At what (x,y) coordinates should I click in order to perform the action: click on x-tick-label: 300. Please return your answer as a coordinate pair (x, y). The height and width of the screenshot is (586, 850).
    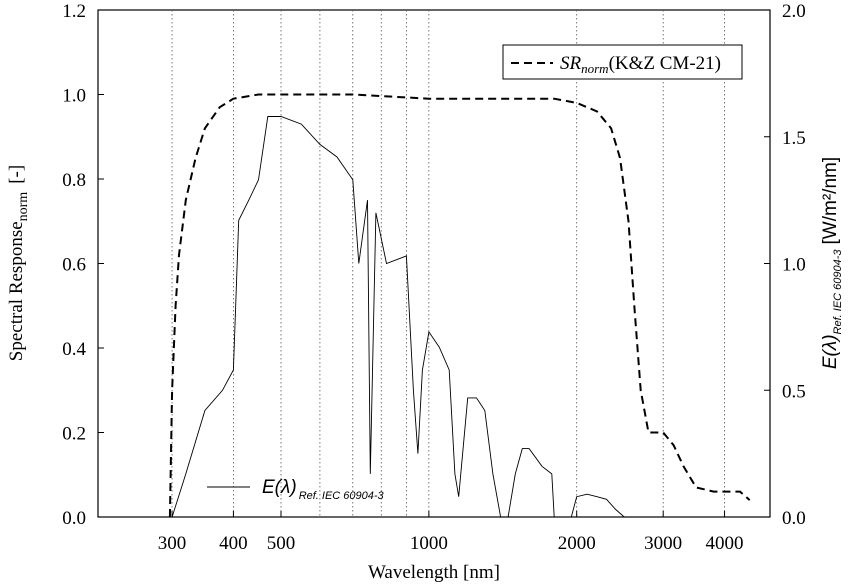
    Looking at the image, I should click on (172, 543).